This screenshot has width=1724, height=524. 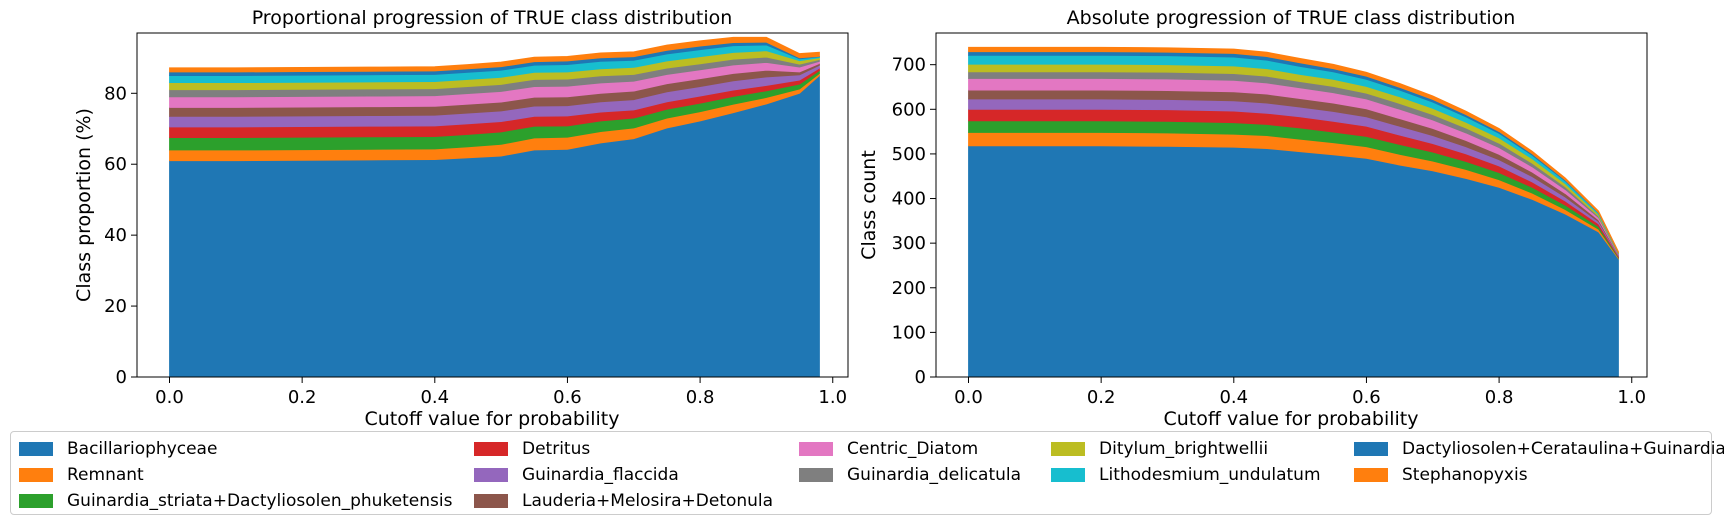 I want to click on legend-item: Guinardia_flaccida, so click(x=576, y=475).